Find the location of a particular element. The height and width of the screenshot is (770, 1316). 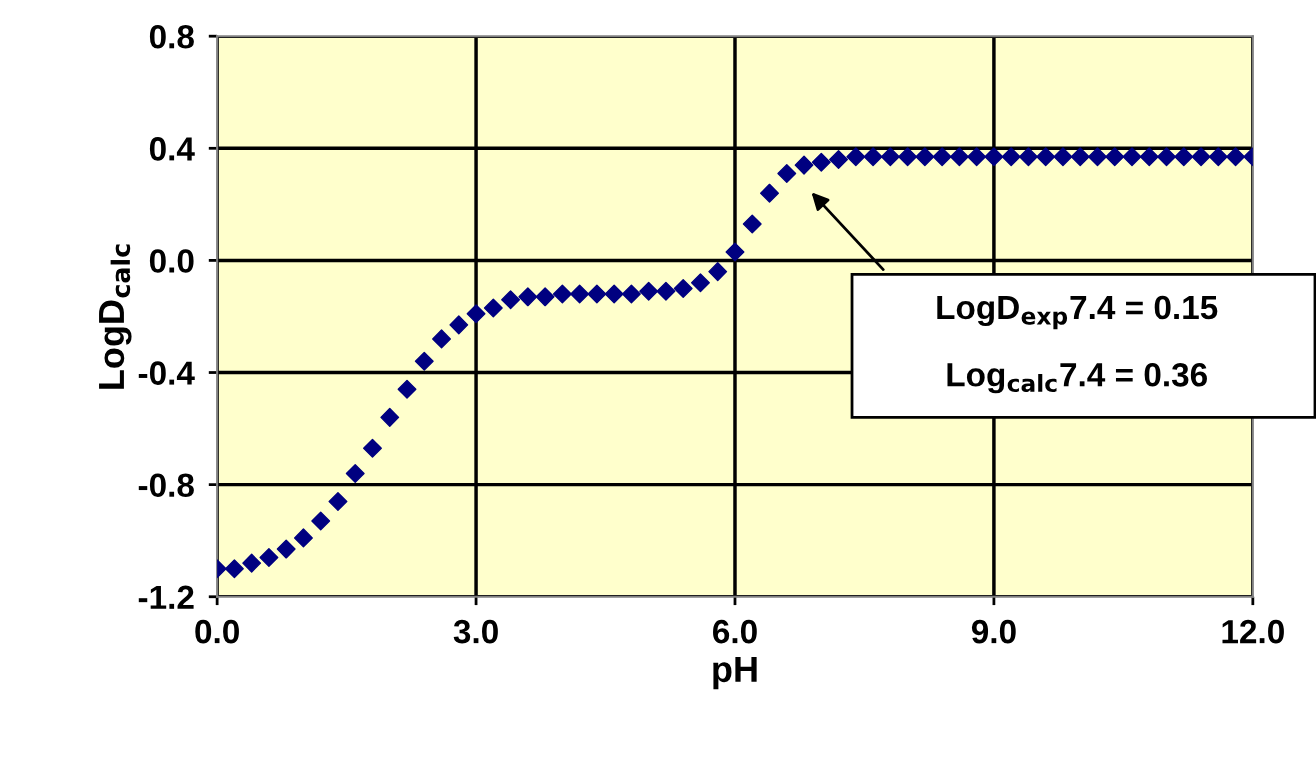

x-tick-label: 12.0 is located at coordinates (1253, 631).